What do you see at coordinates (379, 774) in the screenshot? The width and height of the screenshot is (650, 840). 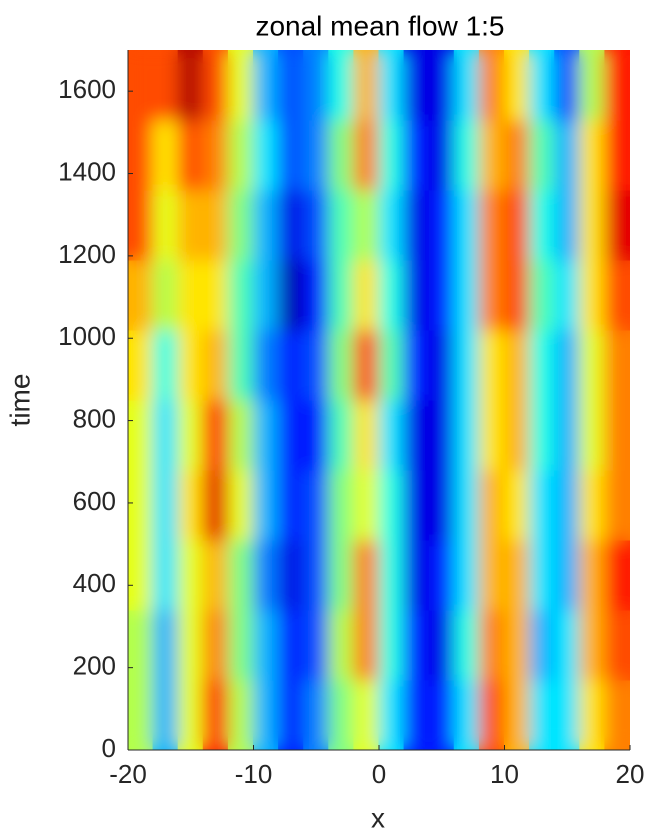 I see `x-tick-label: 0` at bounding box center [379, 774].